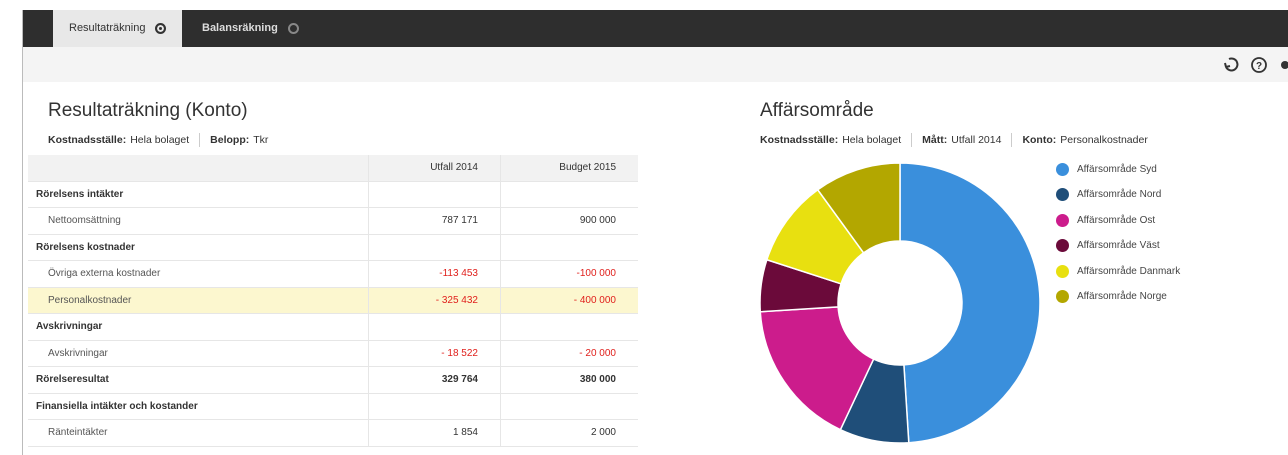 The image size is (1288, 455). I want to click on row-label: Rörelsens intäkter, so click(80, 194).